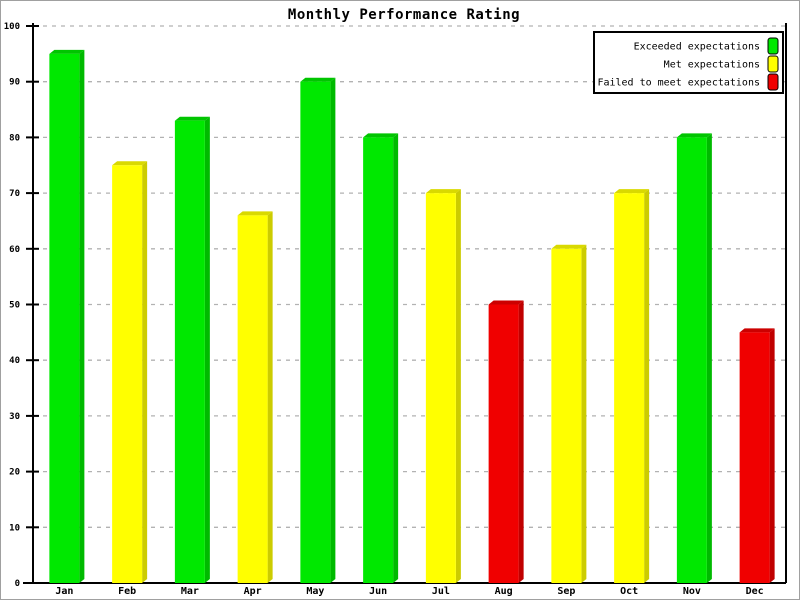 The width and height of the screenshot is (800, 600). I want to click on legend-entry-failed: Failed to meet expectations, so click(688, 82).